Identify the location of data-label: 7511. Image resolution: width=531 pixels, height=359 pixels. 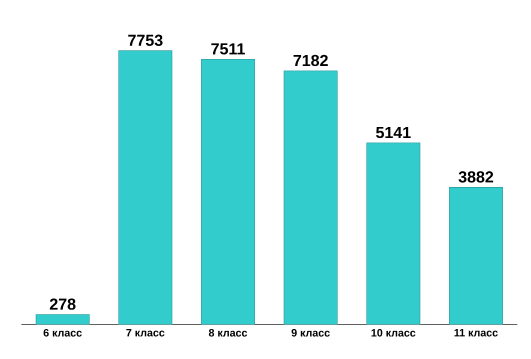
(228, 49).